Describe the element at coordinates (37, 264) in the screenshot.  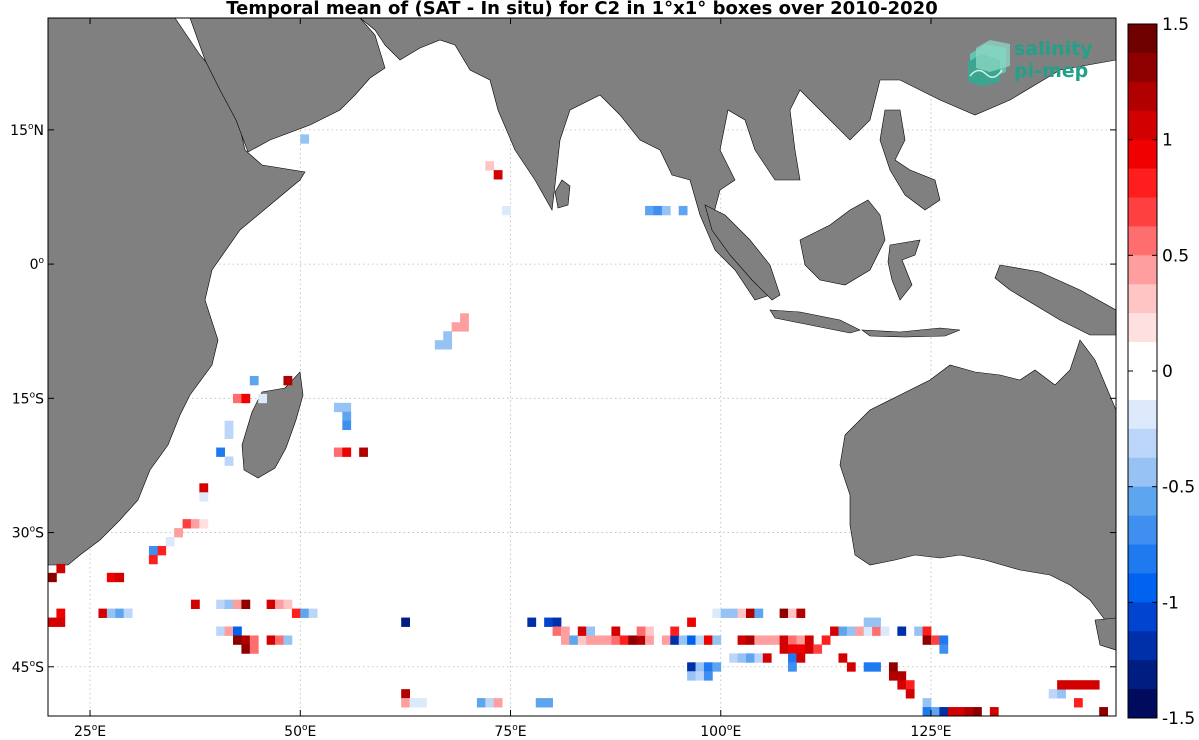
I see `y-tick-label: 0o` at that location.